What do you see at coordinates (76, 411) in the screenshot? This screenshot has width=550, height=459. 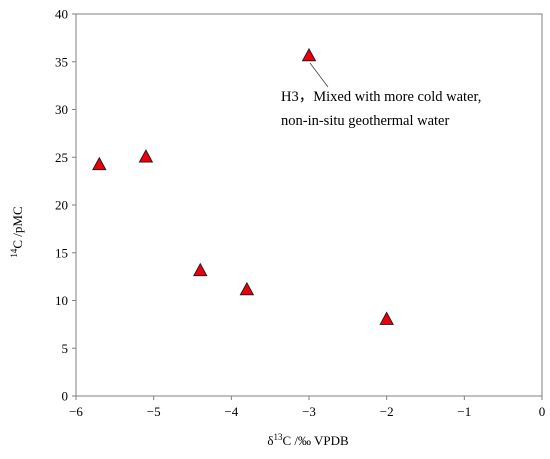 I see `x-tick-label: −6` at bounding box center [76, 411].